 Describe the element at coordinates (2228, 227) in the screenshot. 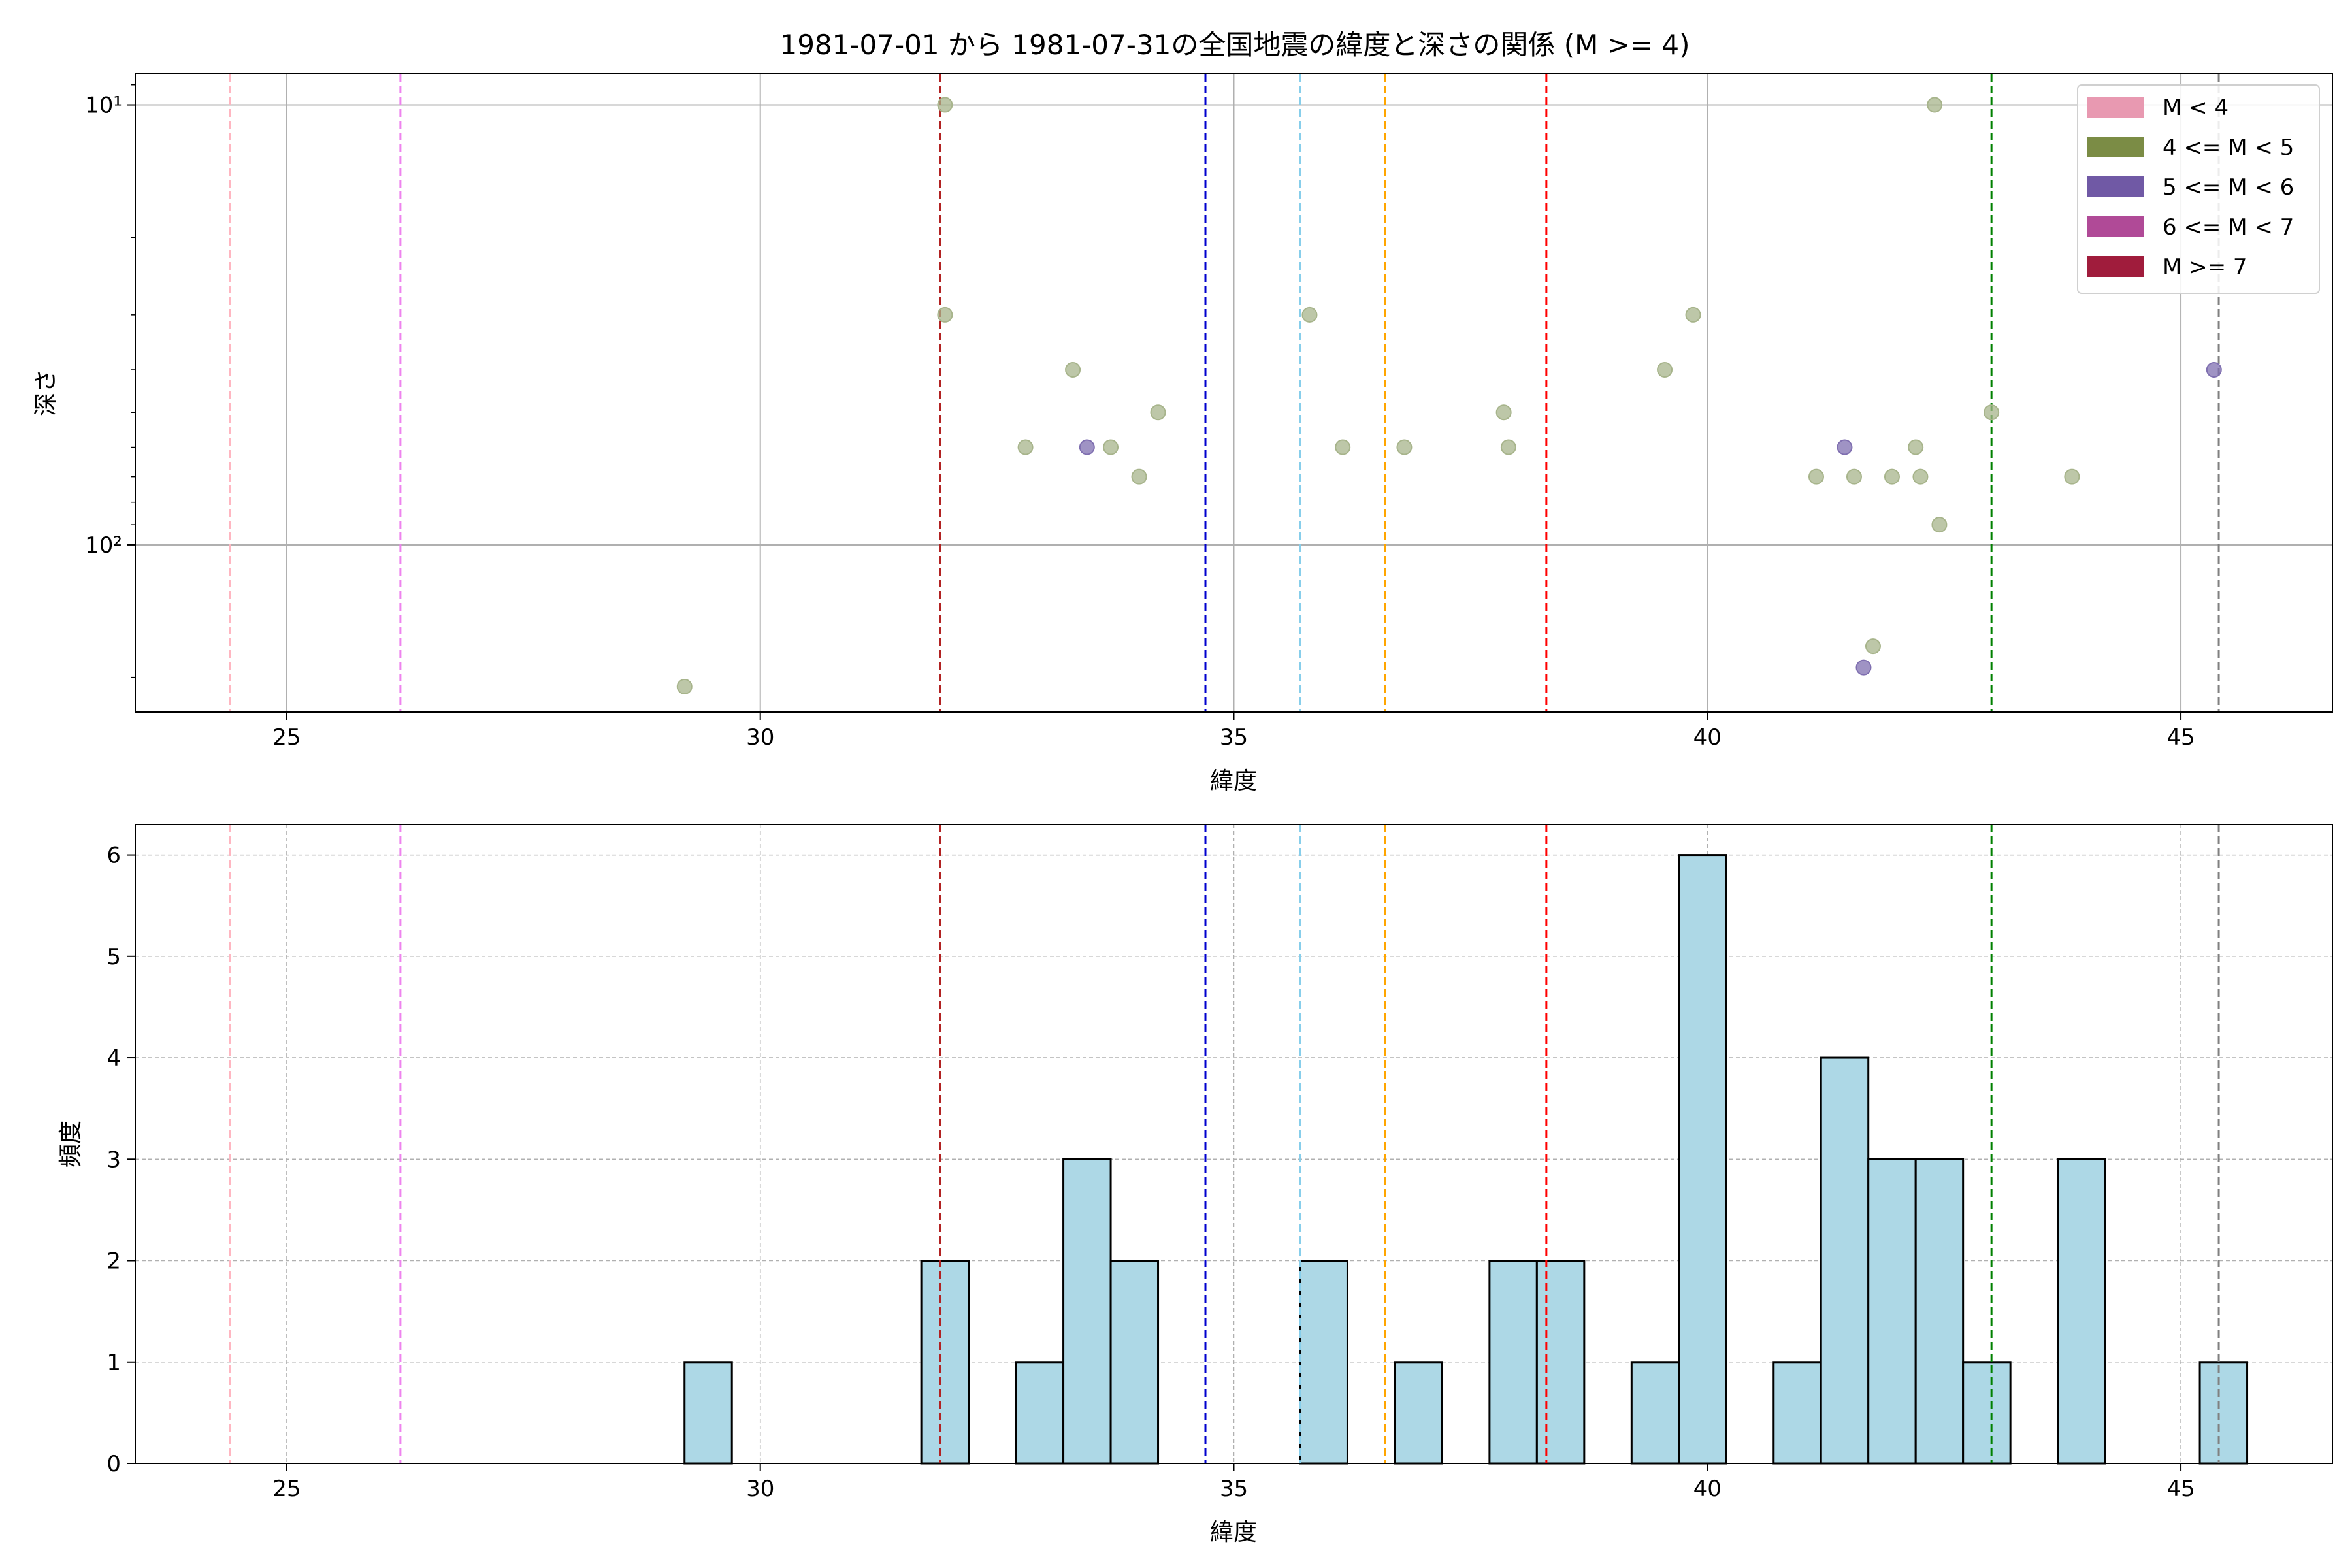

I see `legend-label: 6 <= M < 7` at that location.